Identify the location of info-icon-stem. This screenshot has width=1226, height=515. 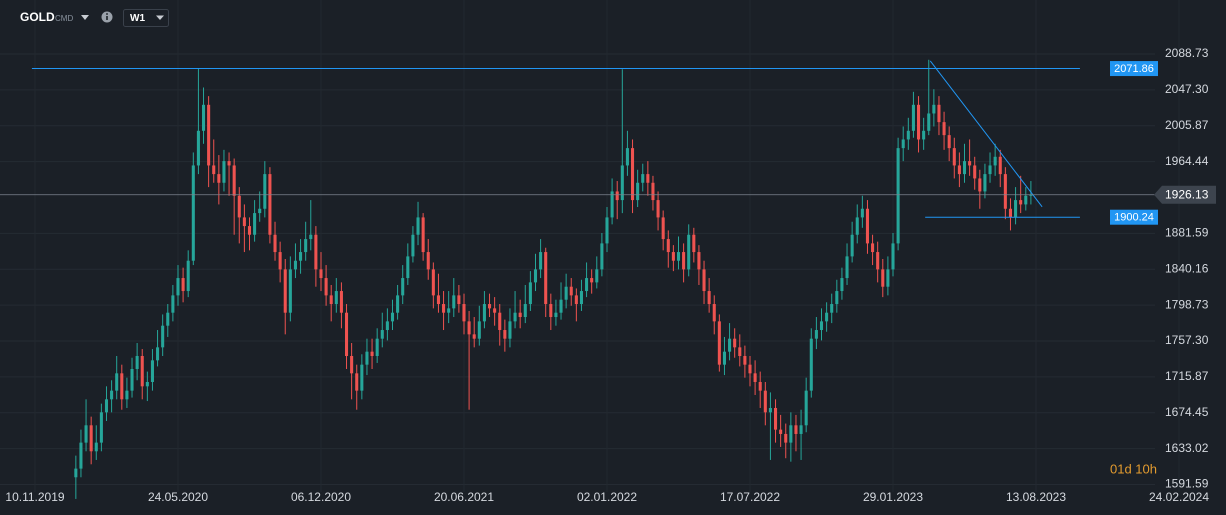
(107, 18).